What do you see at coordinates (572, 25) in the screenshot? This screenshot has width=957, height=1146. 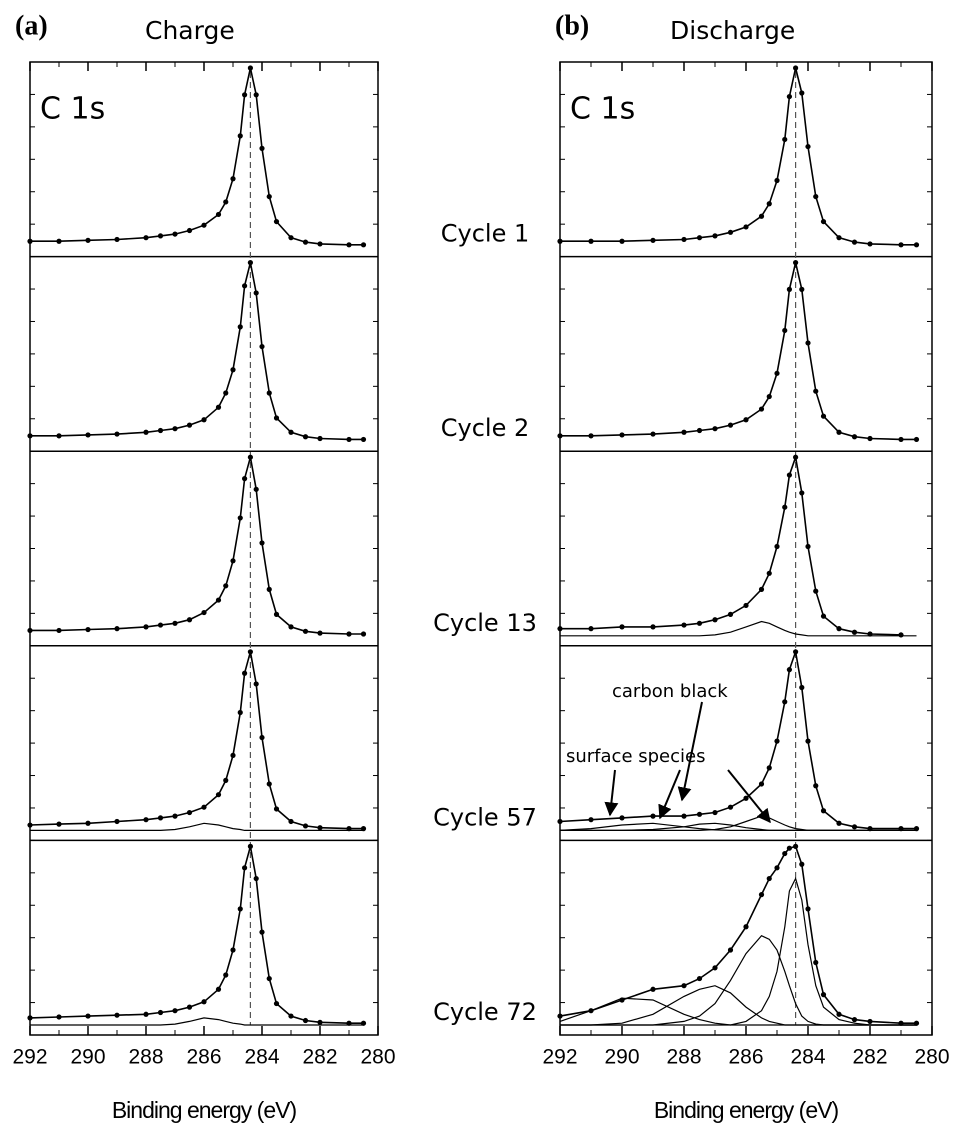 I see `panel-label: (b)` at bounding box center [572, 25].